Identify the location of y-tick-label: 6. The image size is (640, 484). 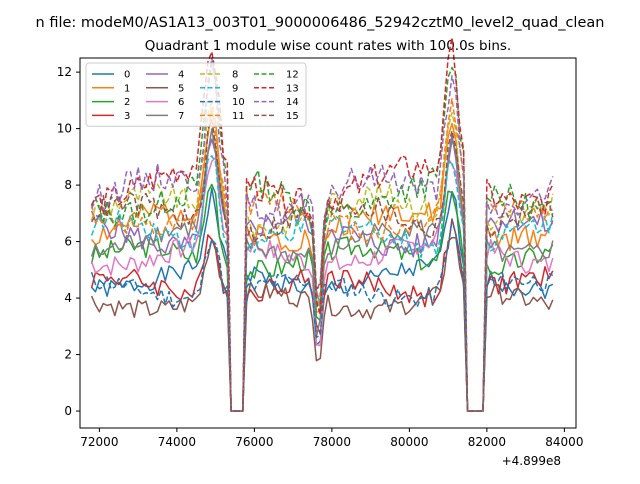
(68, 242).